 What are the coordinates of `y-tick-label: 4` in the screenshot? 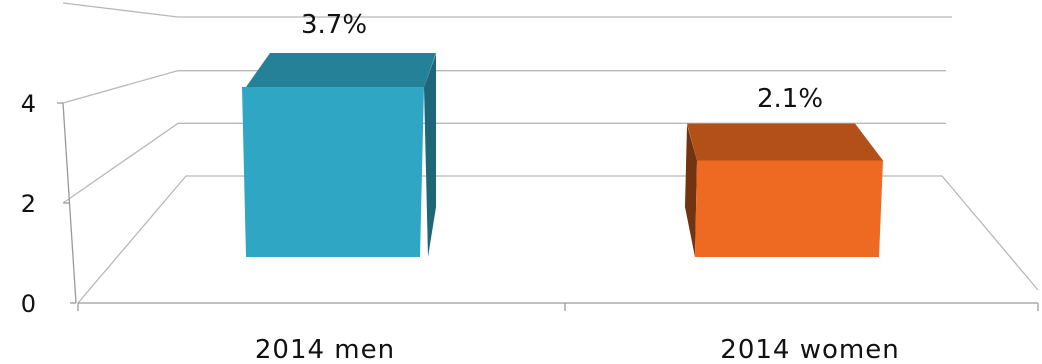 It's located at (28, 104).